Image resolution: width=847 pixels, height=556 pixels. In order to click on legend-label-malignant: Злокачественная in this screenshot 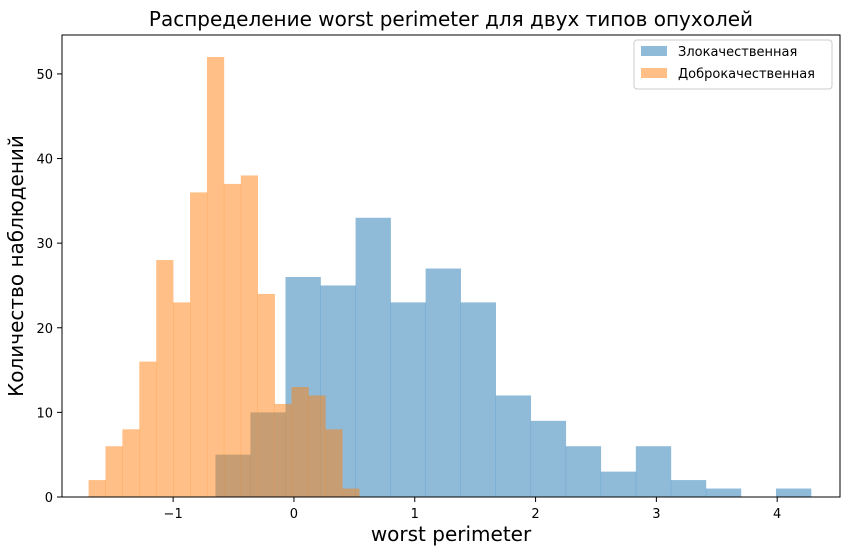, I will do `click(737, 52)`.